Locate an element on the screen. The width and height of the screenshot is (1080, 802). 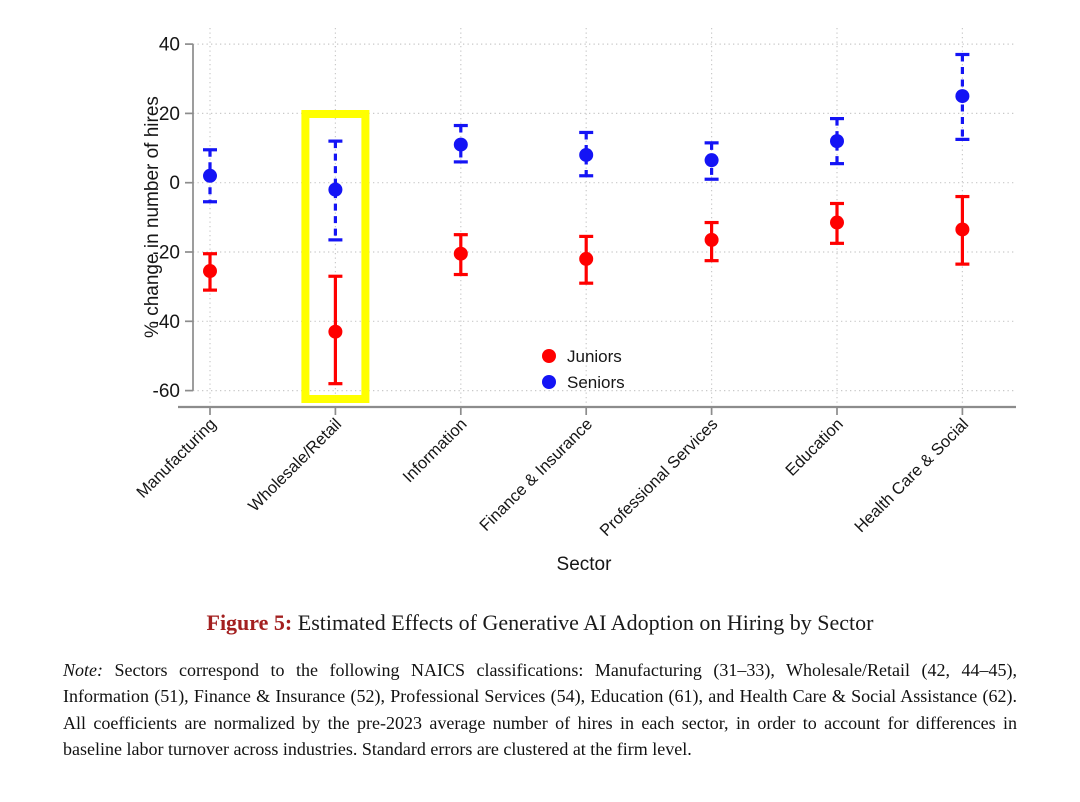
svg-text: Seniors is located at coordinates (596, 382).